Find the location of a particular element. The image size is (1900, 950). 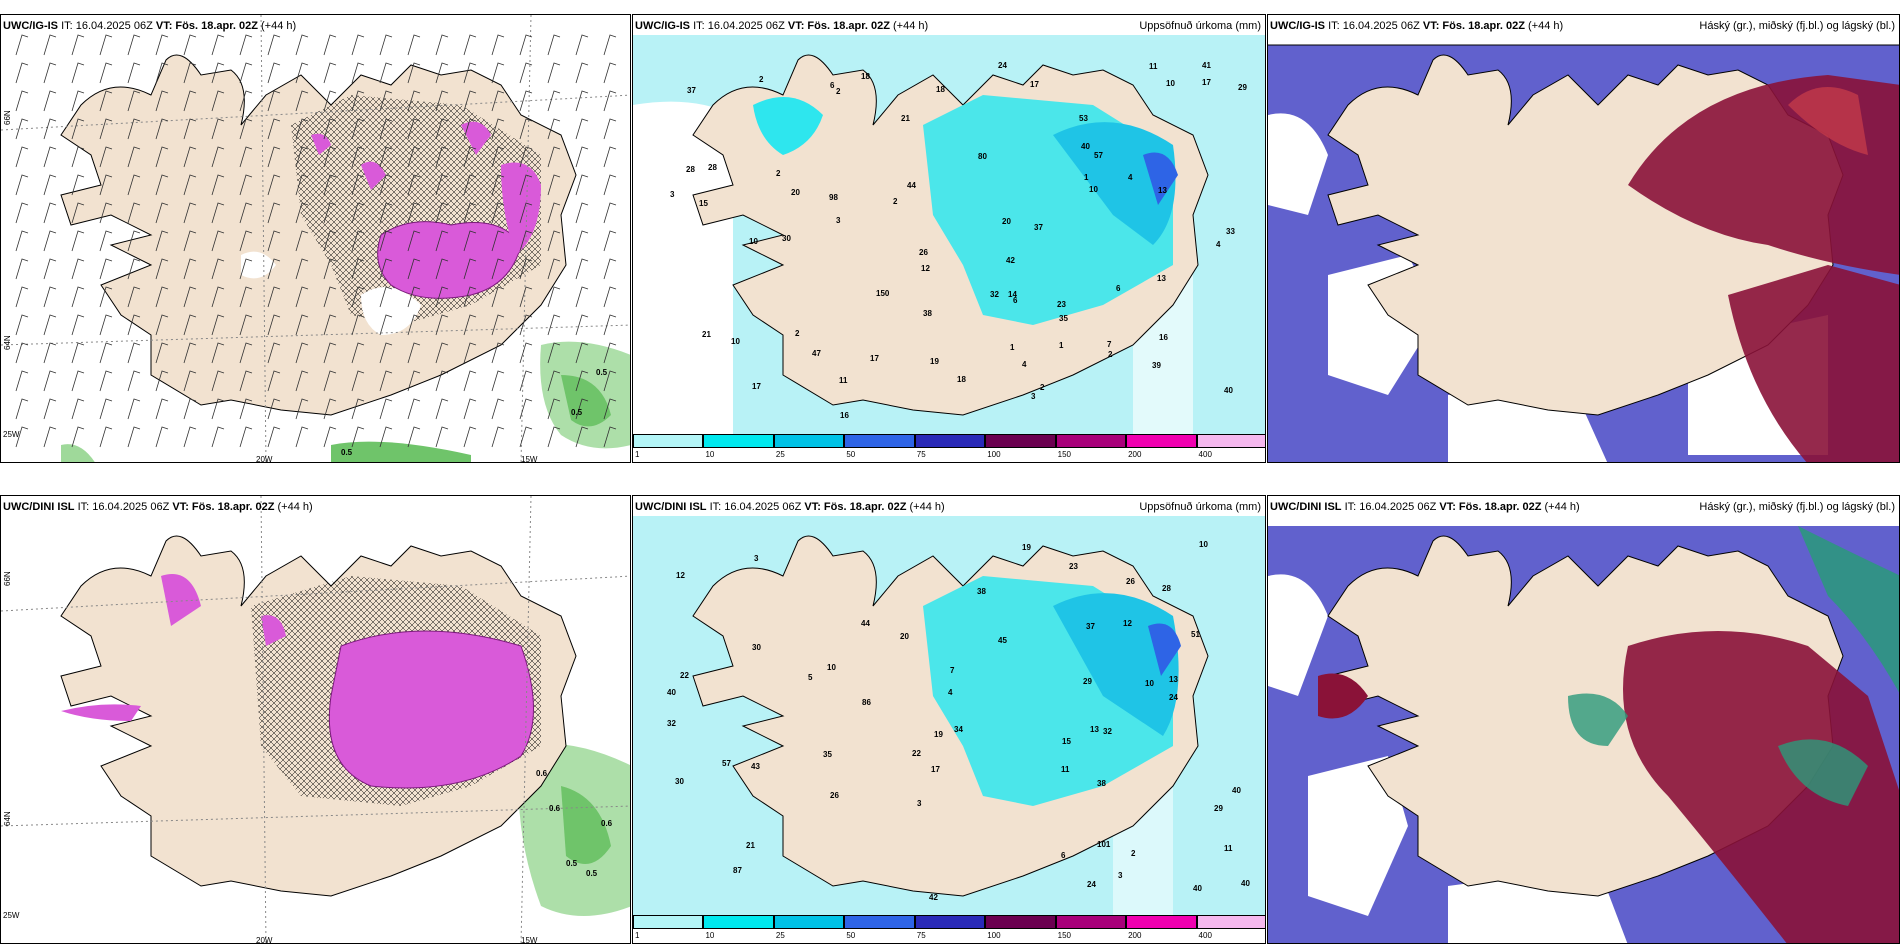

colorbar-tick: 10 is located at coordinates (710, 454).